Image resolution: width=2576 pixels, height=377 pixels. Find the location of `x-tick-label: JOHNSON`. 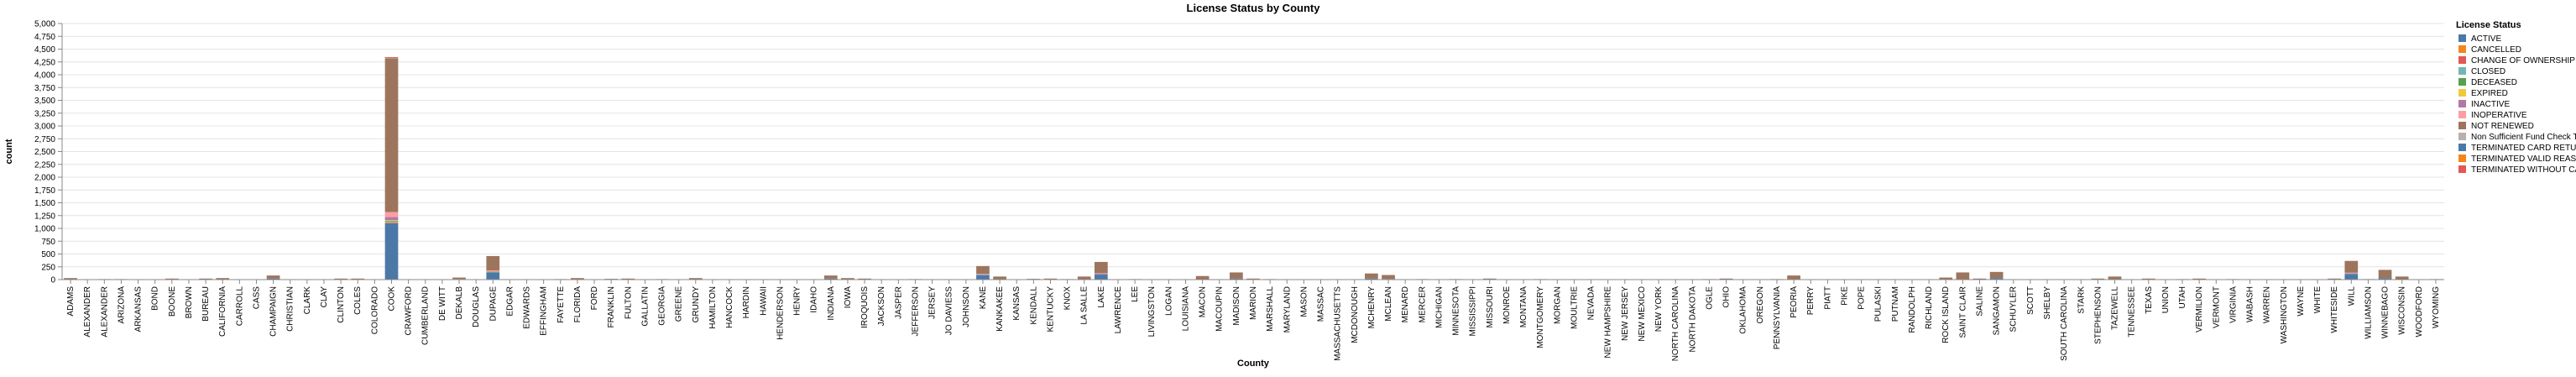

x-tick-label: JOHNSON is located at coordinates (966, 306).